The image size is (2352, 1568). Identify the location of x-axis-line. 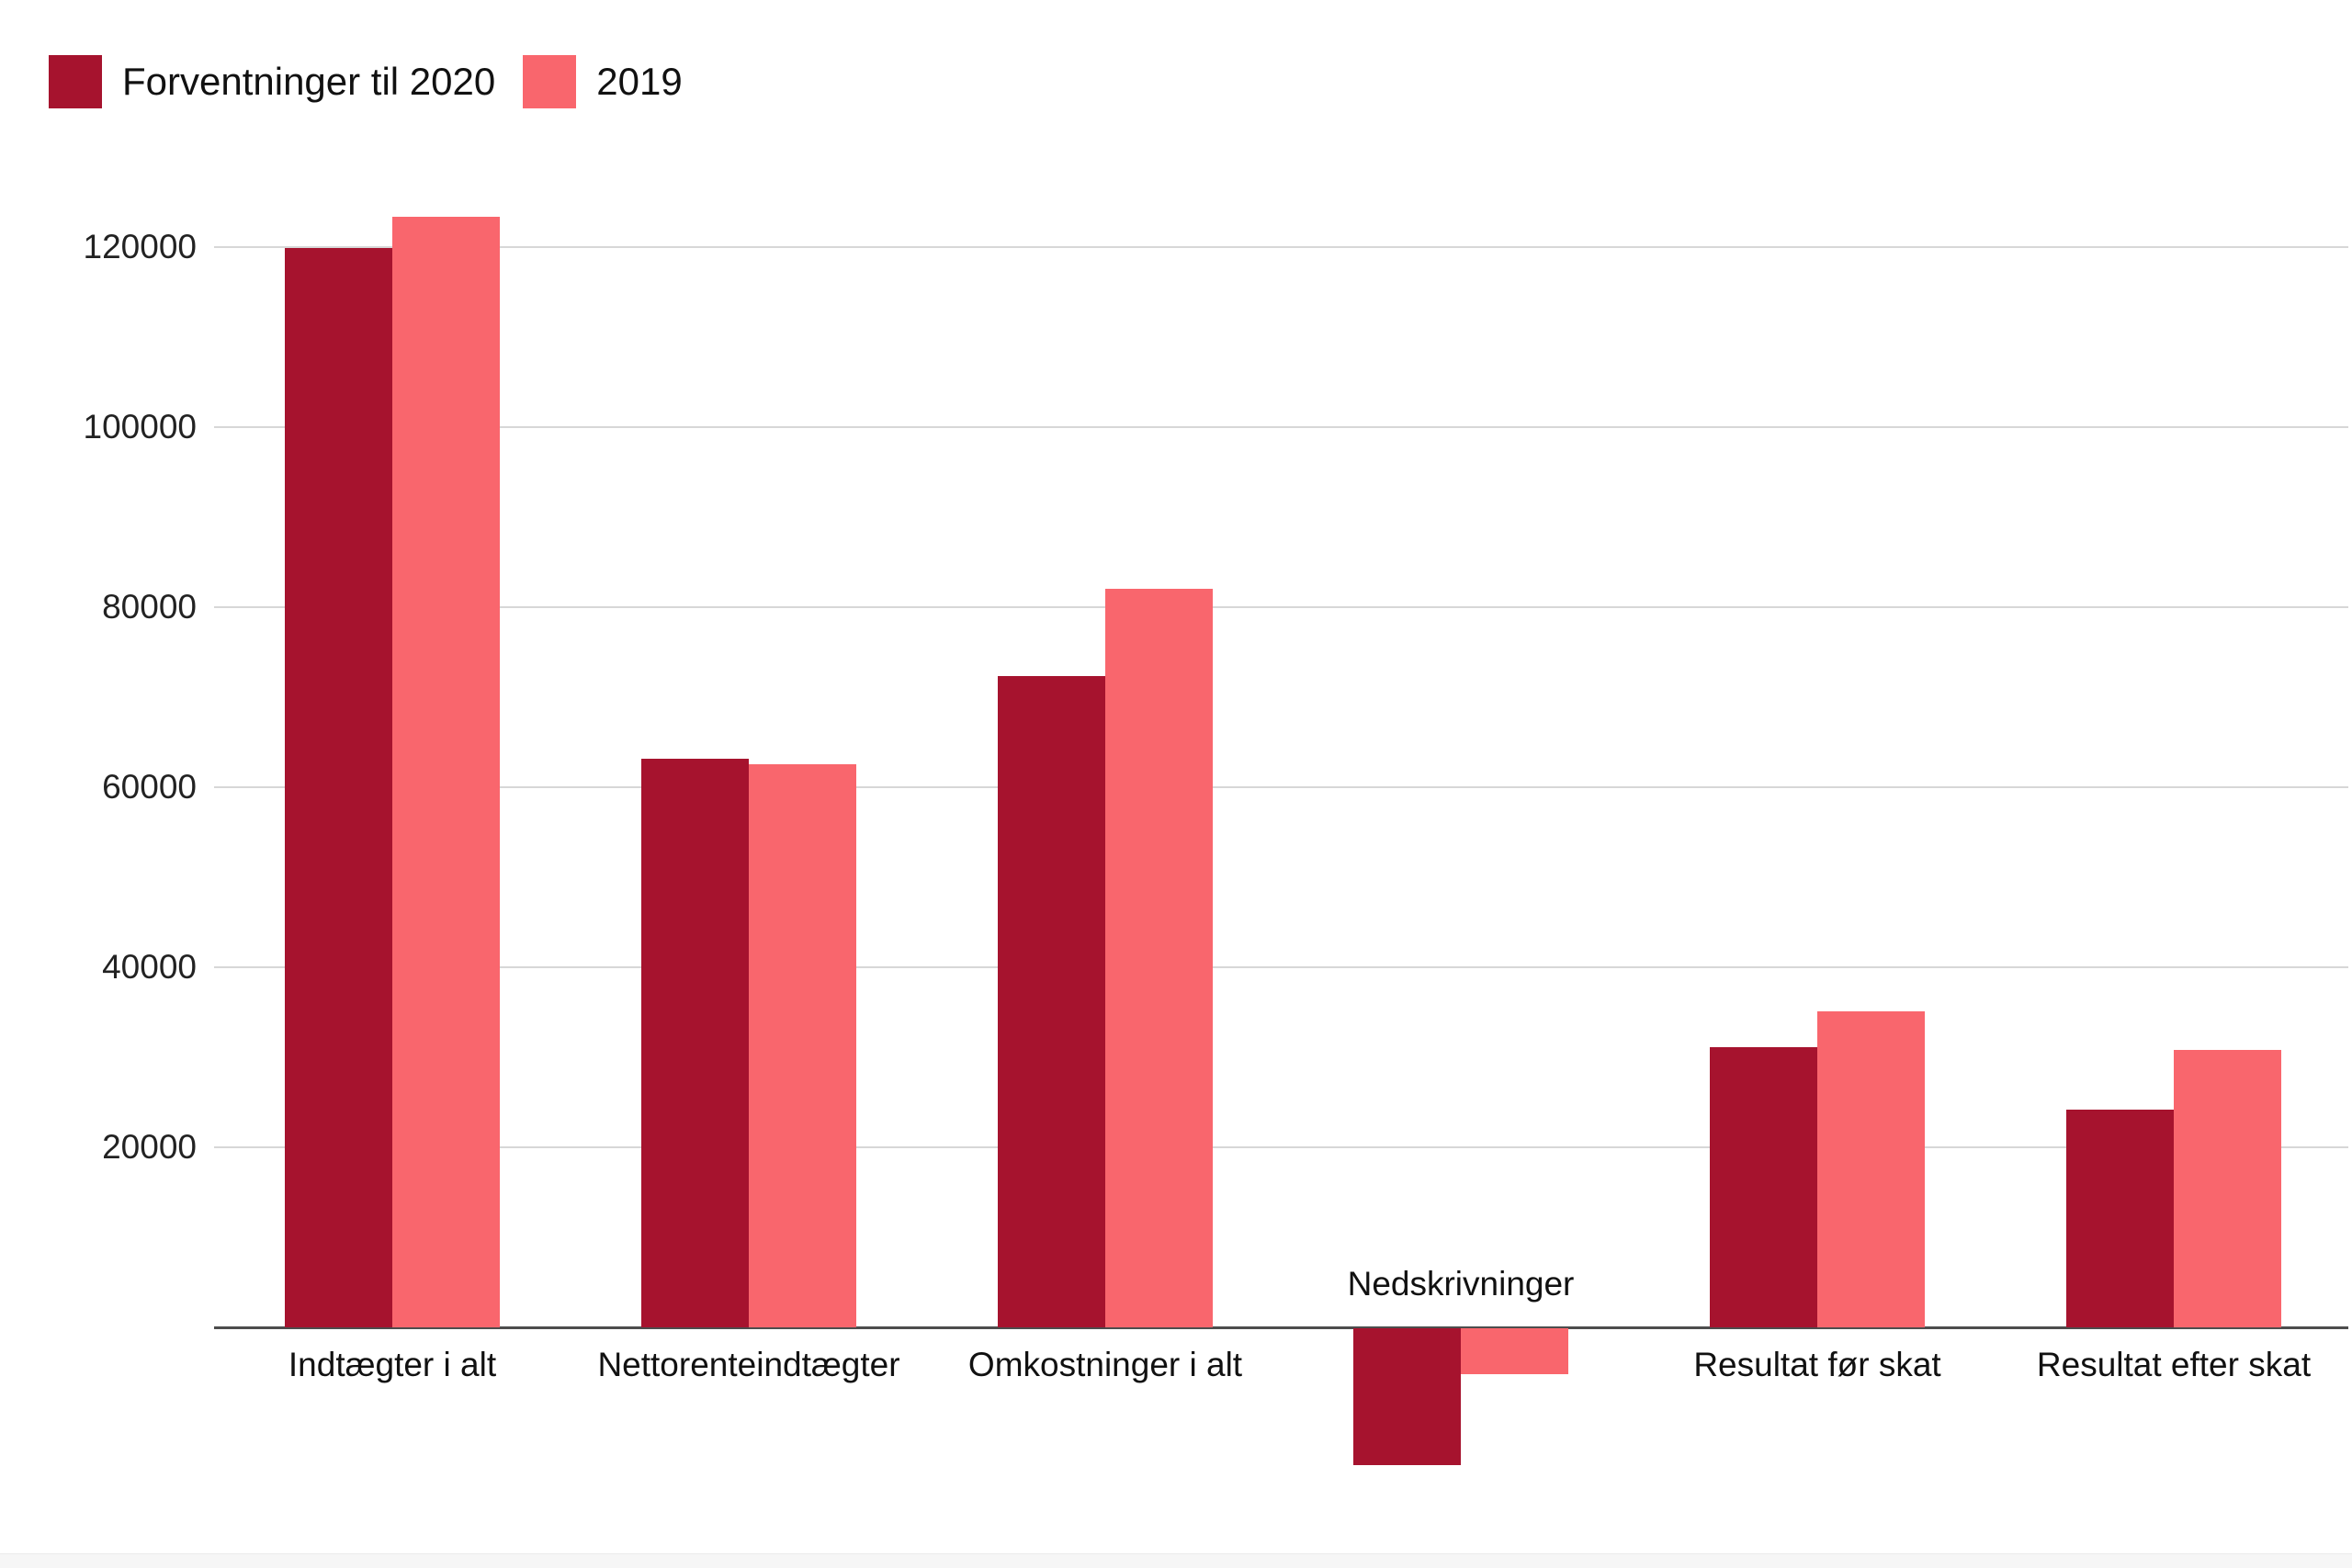
(1281, 1327).